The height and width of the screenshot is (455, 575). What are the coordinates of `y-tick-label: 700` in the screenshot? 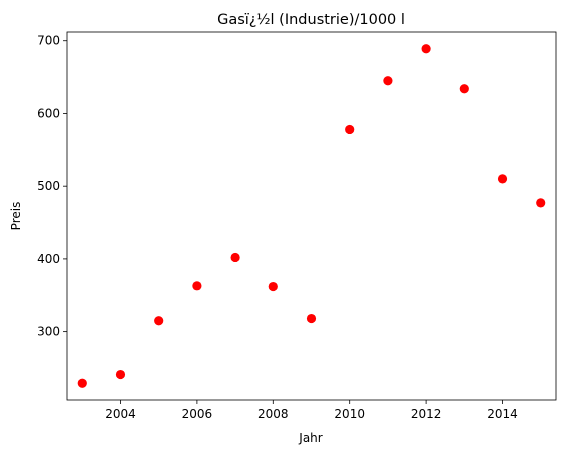 It's located at (48, 41).